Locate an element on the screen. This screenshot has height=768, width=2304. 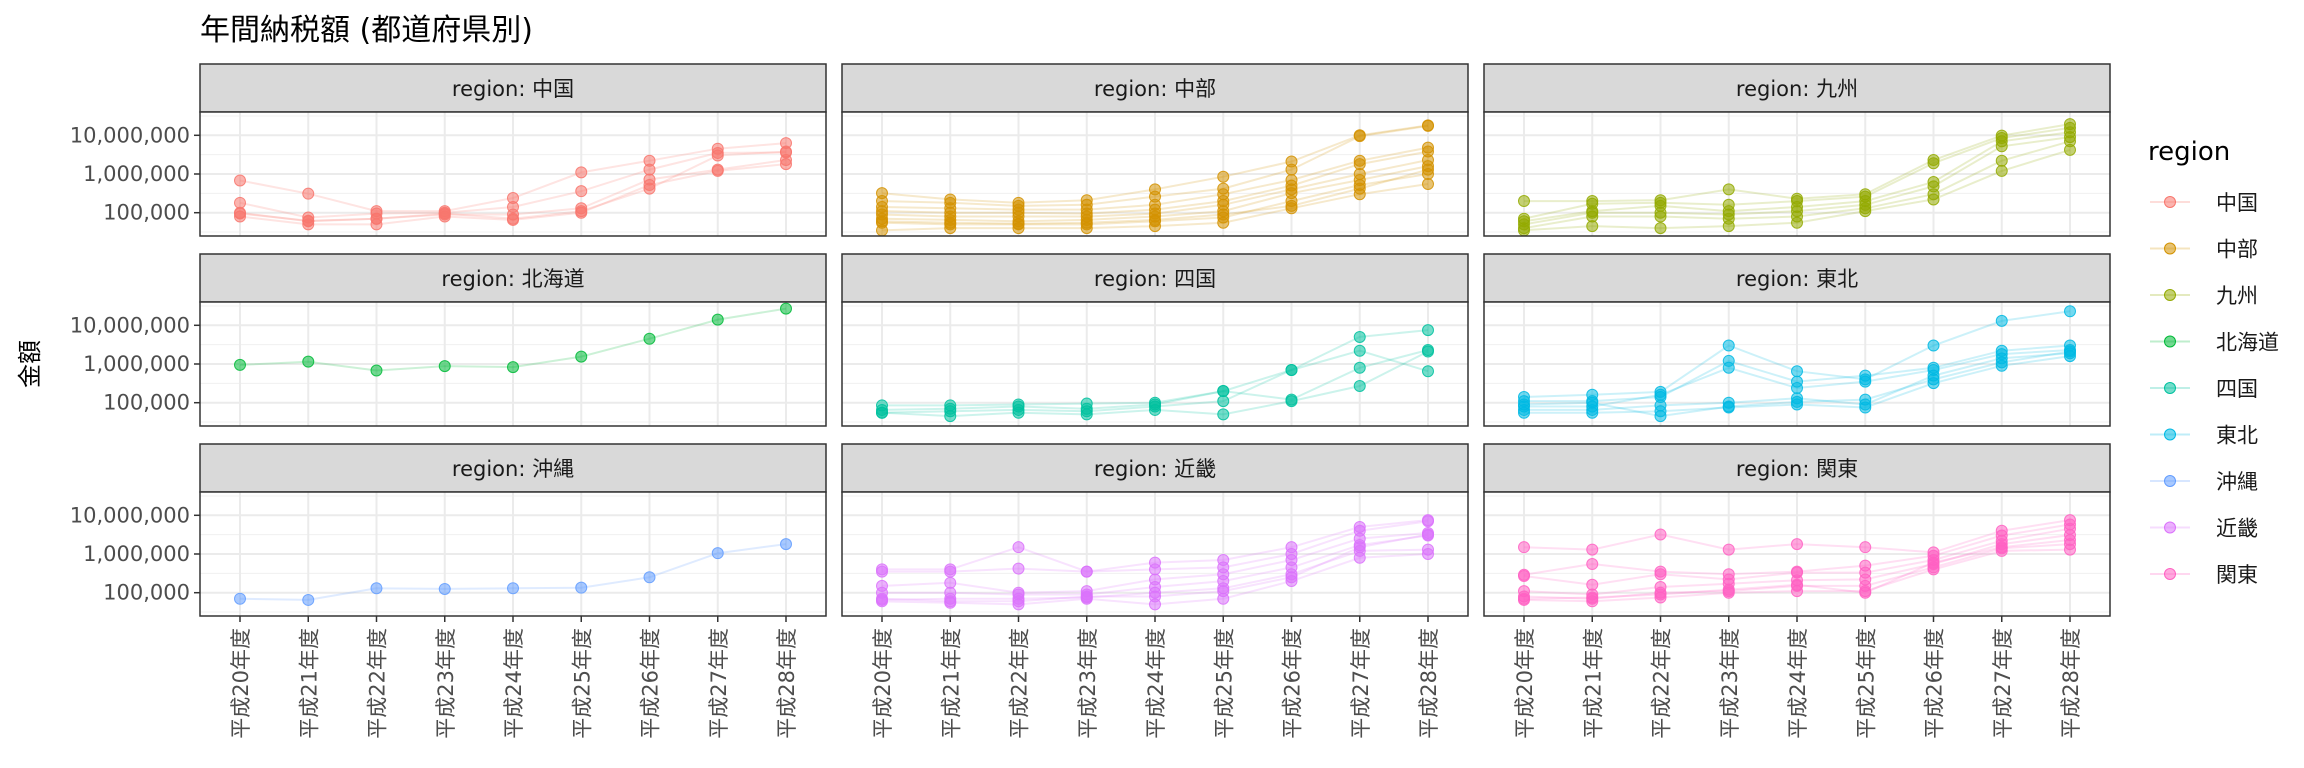
facet-strip-label: region: 近畿 is located at coordinates (1155, 469).